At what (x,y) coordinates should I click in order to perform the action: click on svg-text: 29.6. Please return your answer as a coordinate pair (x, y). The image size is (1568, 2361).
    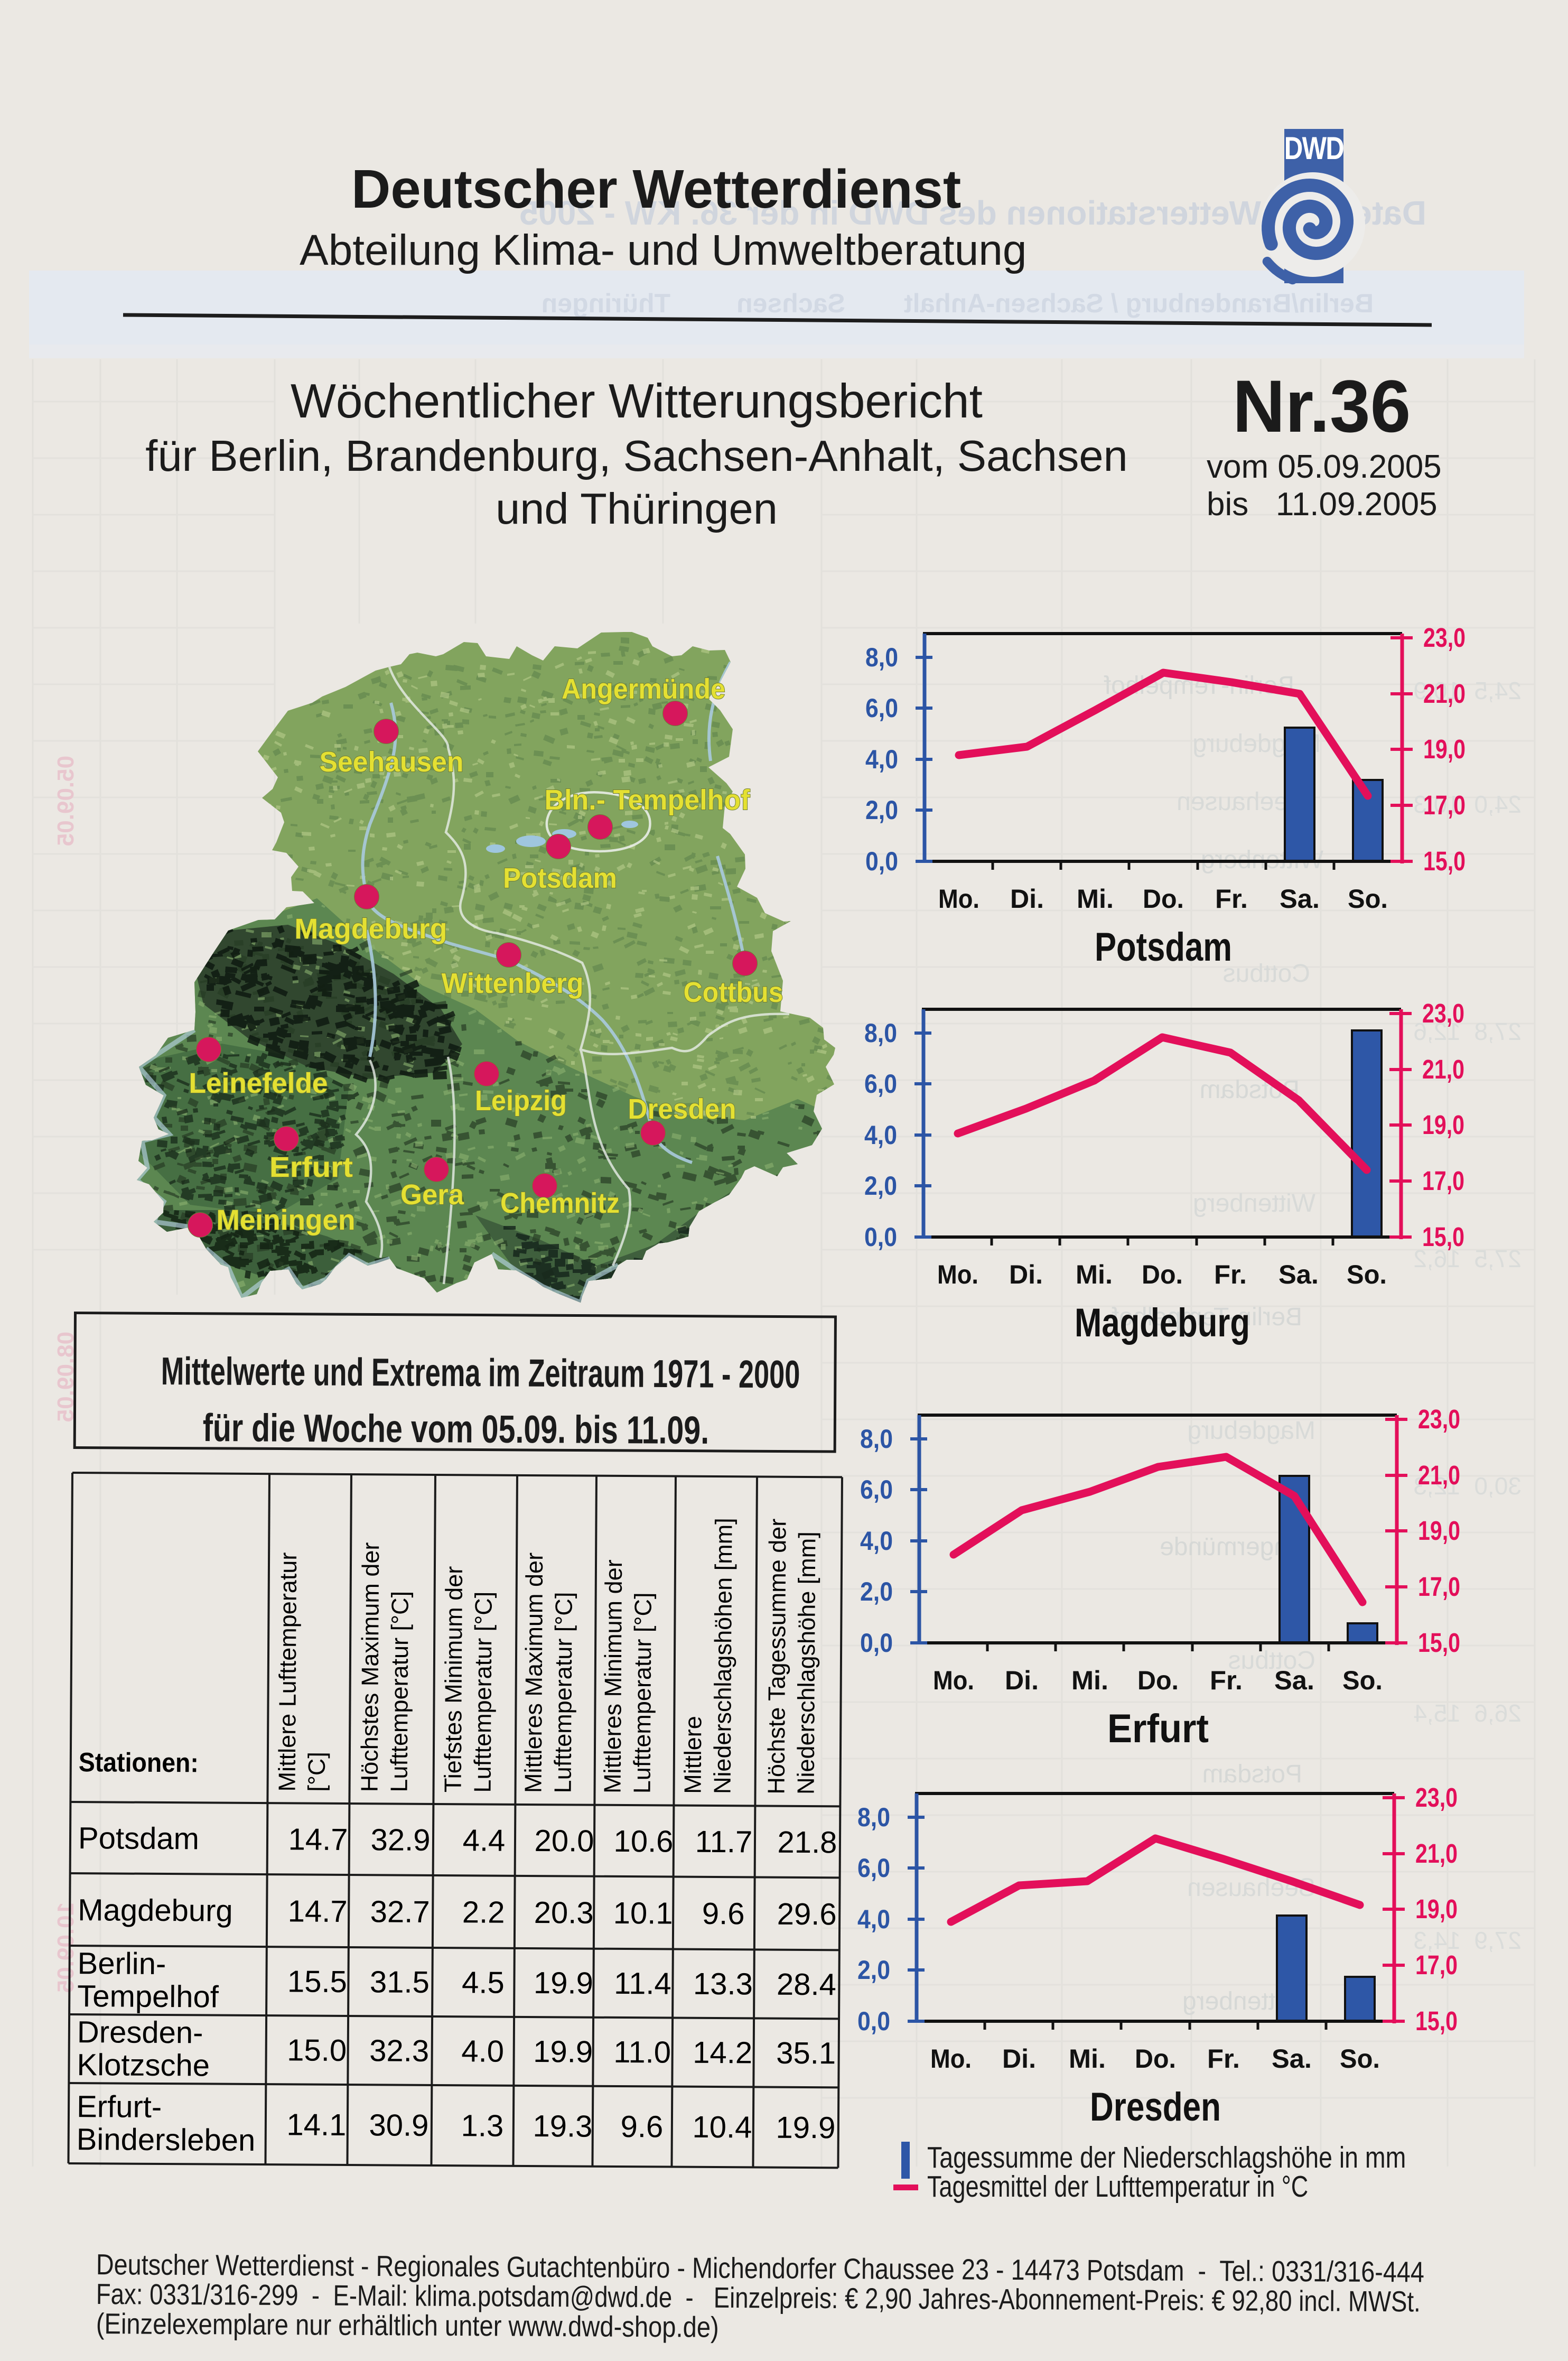
    Looking at the image, I should click on (807, 1915).